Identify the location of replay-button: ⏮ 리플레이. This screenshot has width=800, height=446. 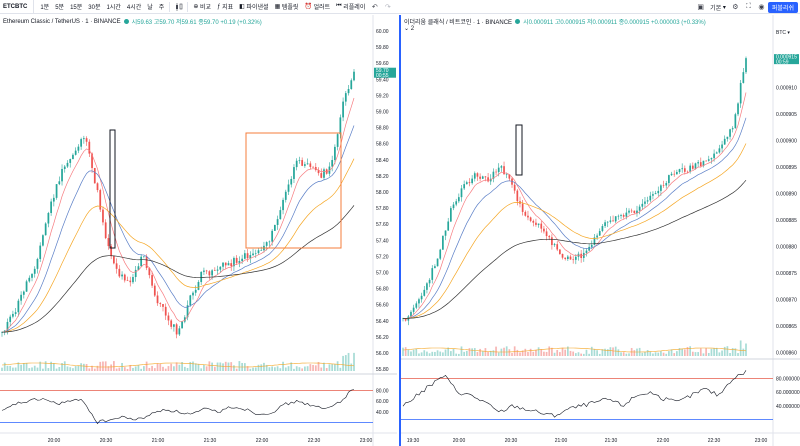
(350, 7).